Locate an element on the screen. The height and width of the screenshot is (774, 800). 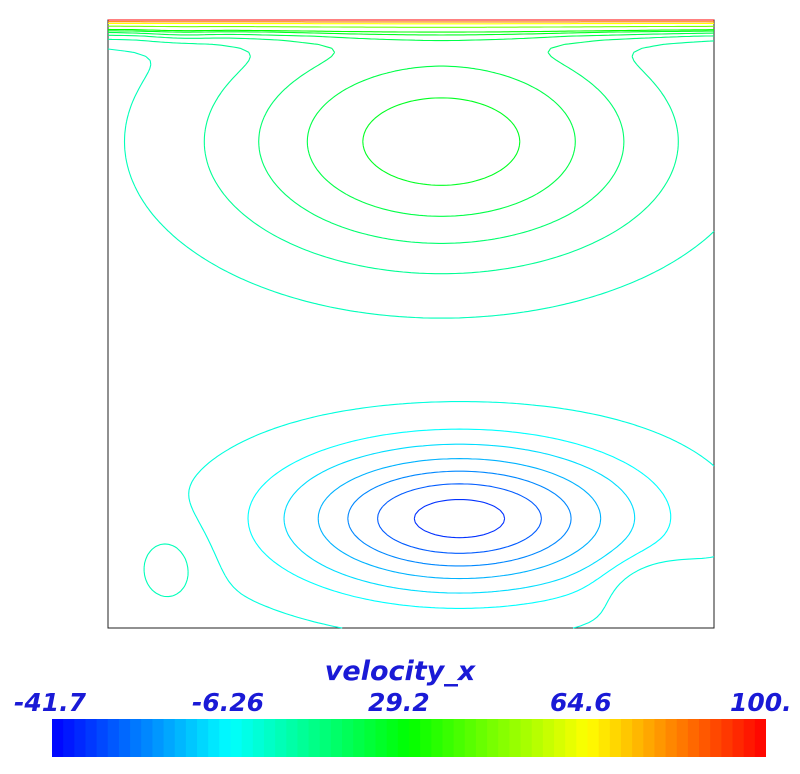
colorbar is located at coordinates (409, 738).